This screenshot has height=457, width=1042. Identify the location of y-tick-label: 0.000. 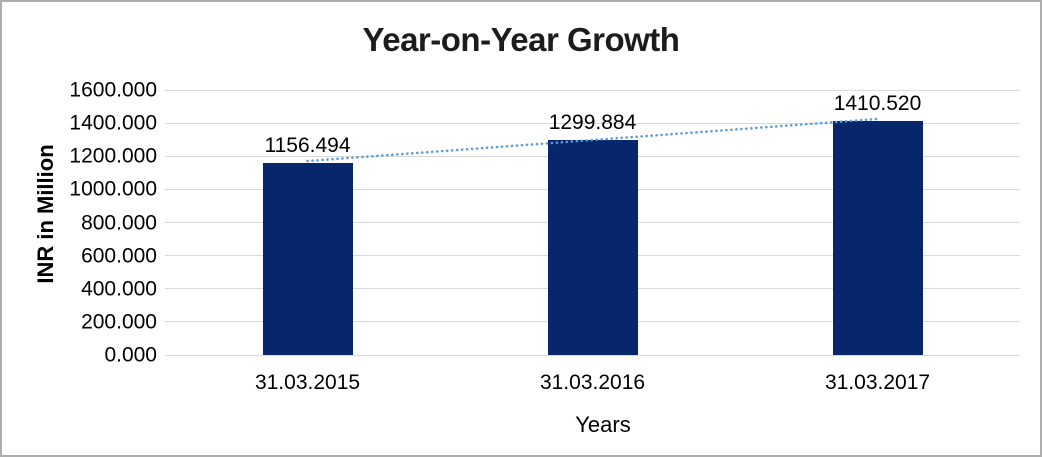
(130, 355).